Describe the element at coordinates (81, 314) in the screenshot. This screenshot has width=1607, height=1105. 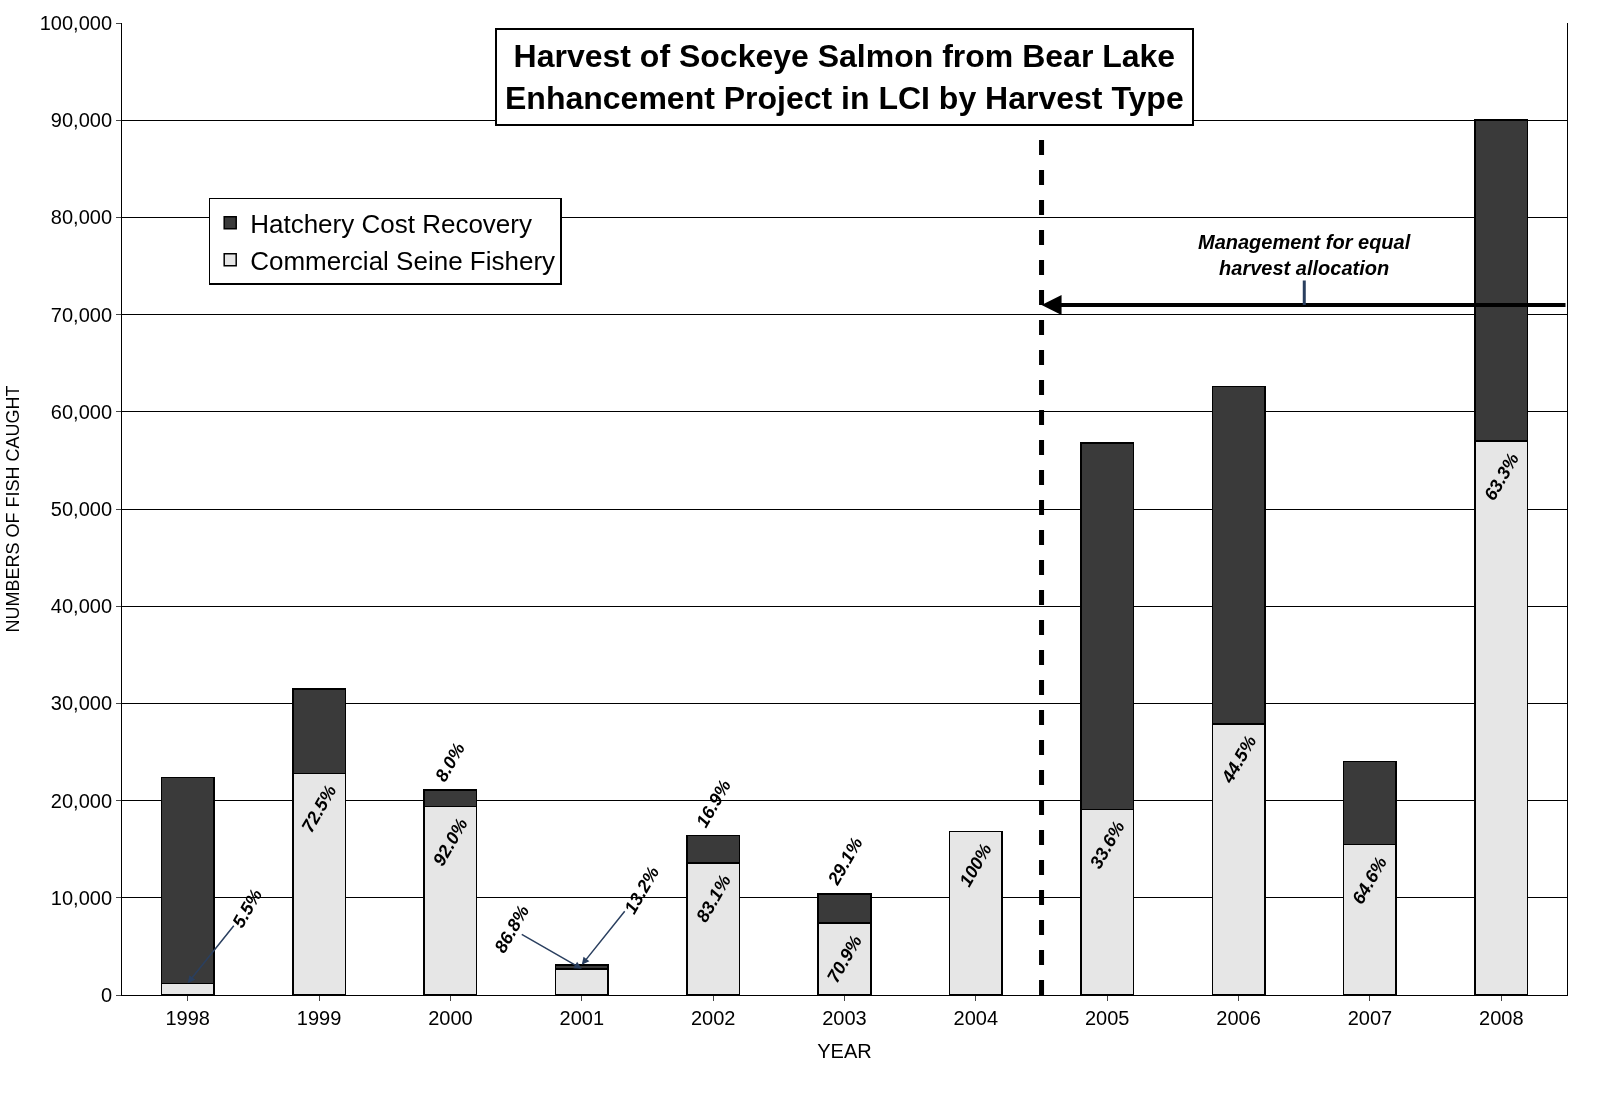
I see `y-tick-label: 70,000` at that location.